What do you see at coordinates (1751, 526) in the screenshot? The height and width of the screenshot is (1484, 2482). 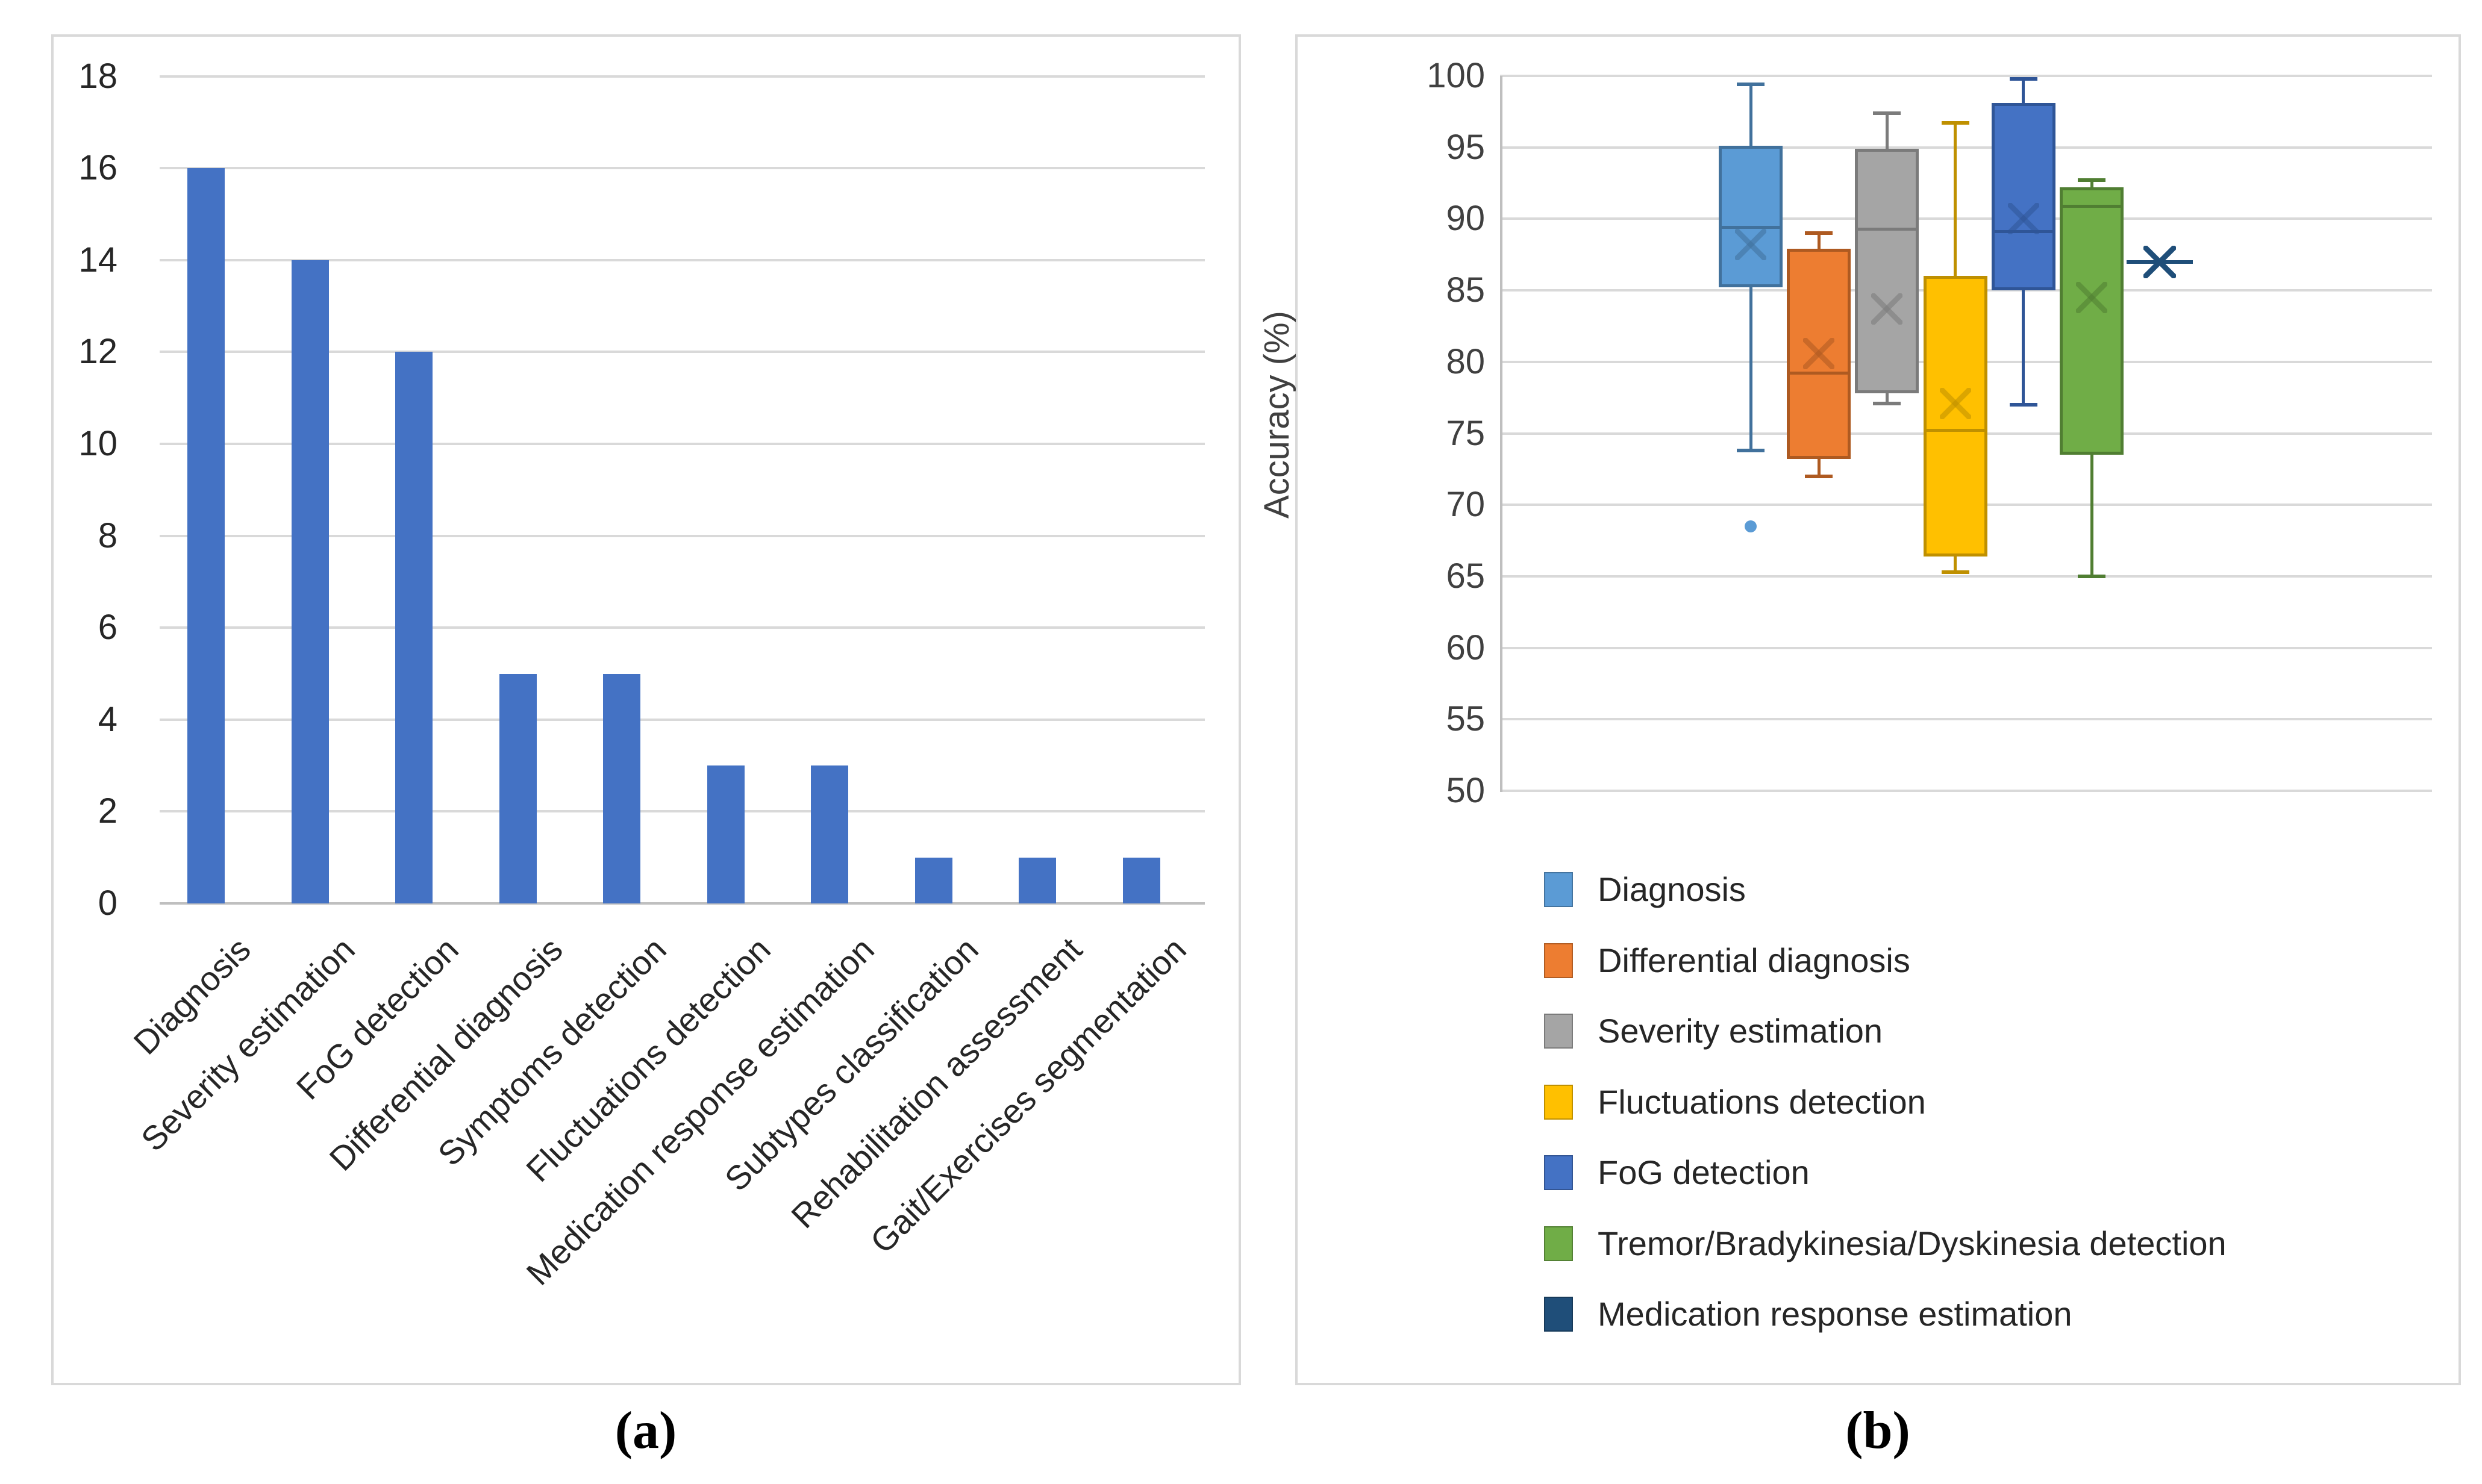 I see `outlier-dot` at bounding box center [1751, 526].